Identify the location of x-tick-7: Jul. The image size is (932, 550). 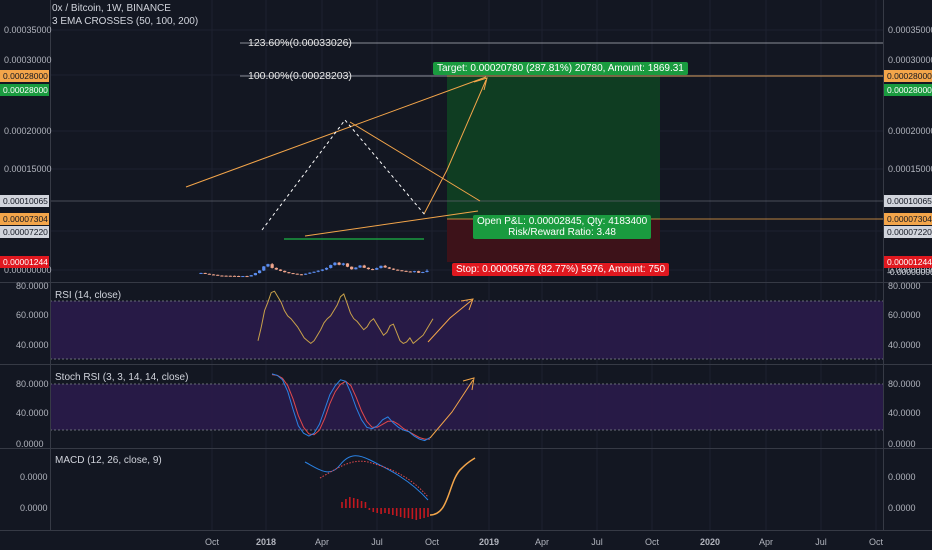
(597, 542).